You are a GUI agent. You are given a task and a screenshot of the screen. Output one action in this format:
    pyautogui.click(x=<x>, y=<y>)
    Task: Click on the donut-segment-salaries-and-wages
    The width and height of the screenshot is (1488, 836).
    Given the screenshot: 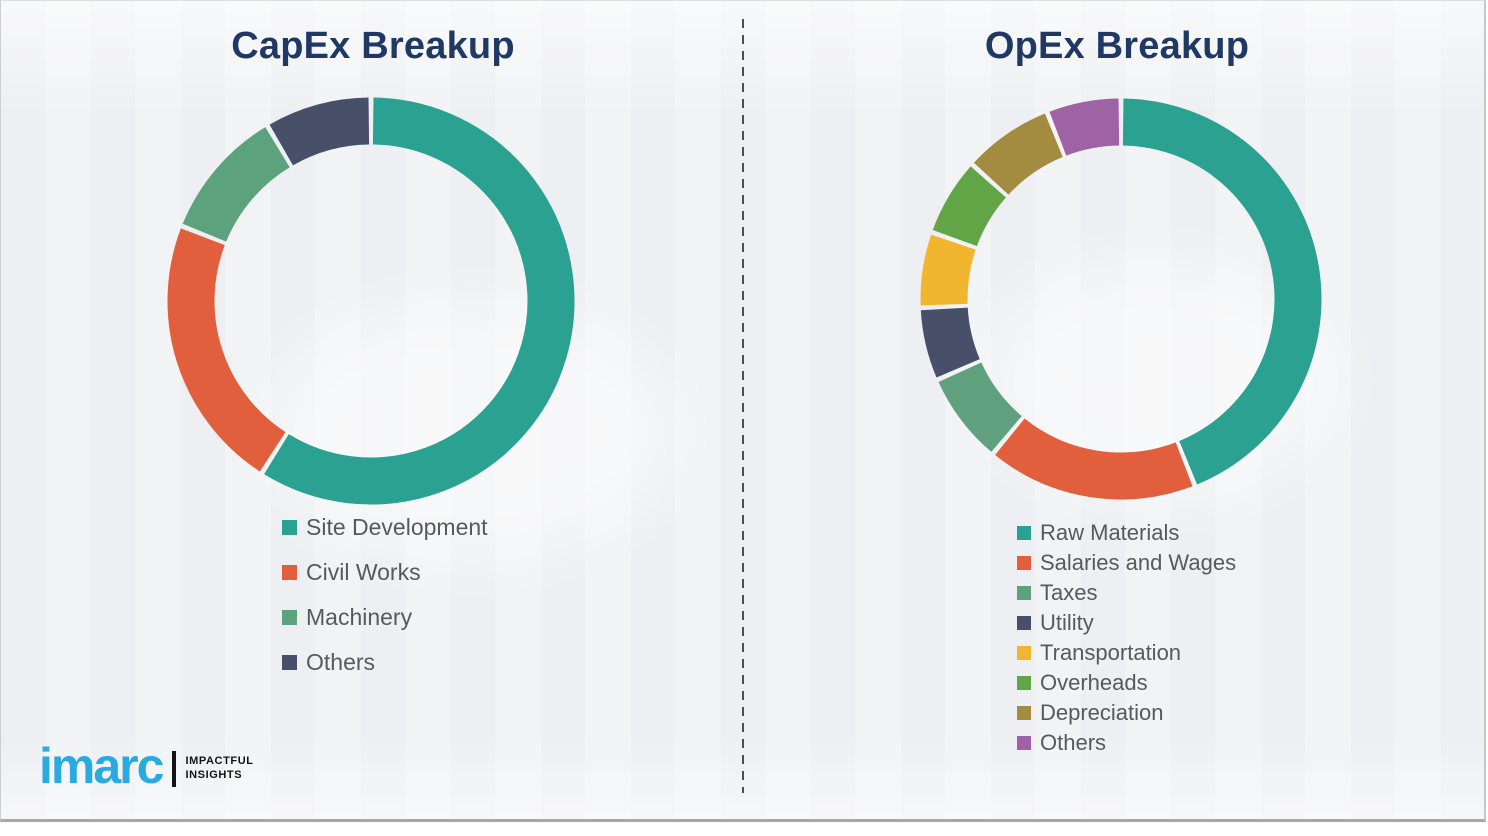 What is the action you would take?
    pyautogui.click(x=1094, y=459)
    